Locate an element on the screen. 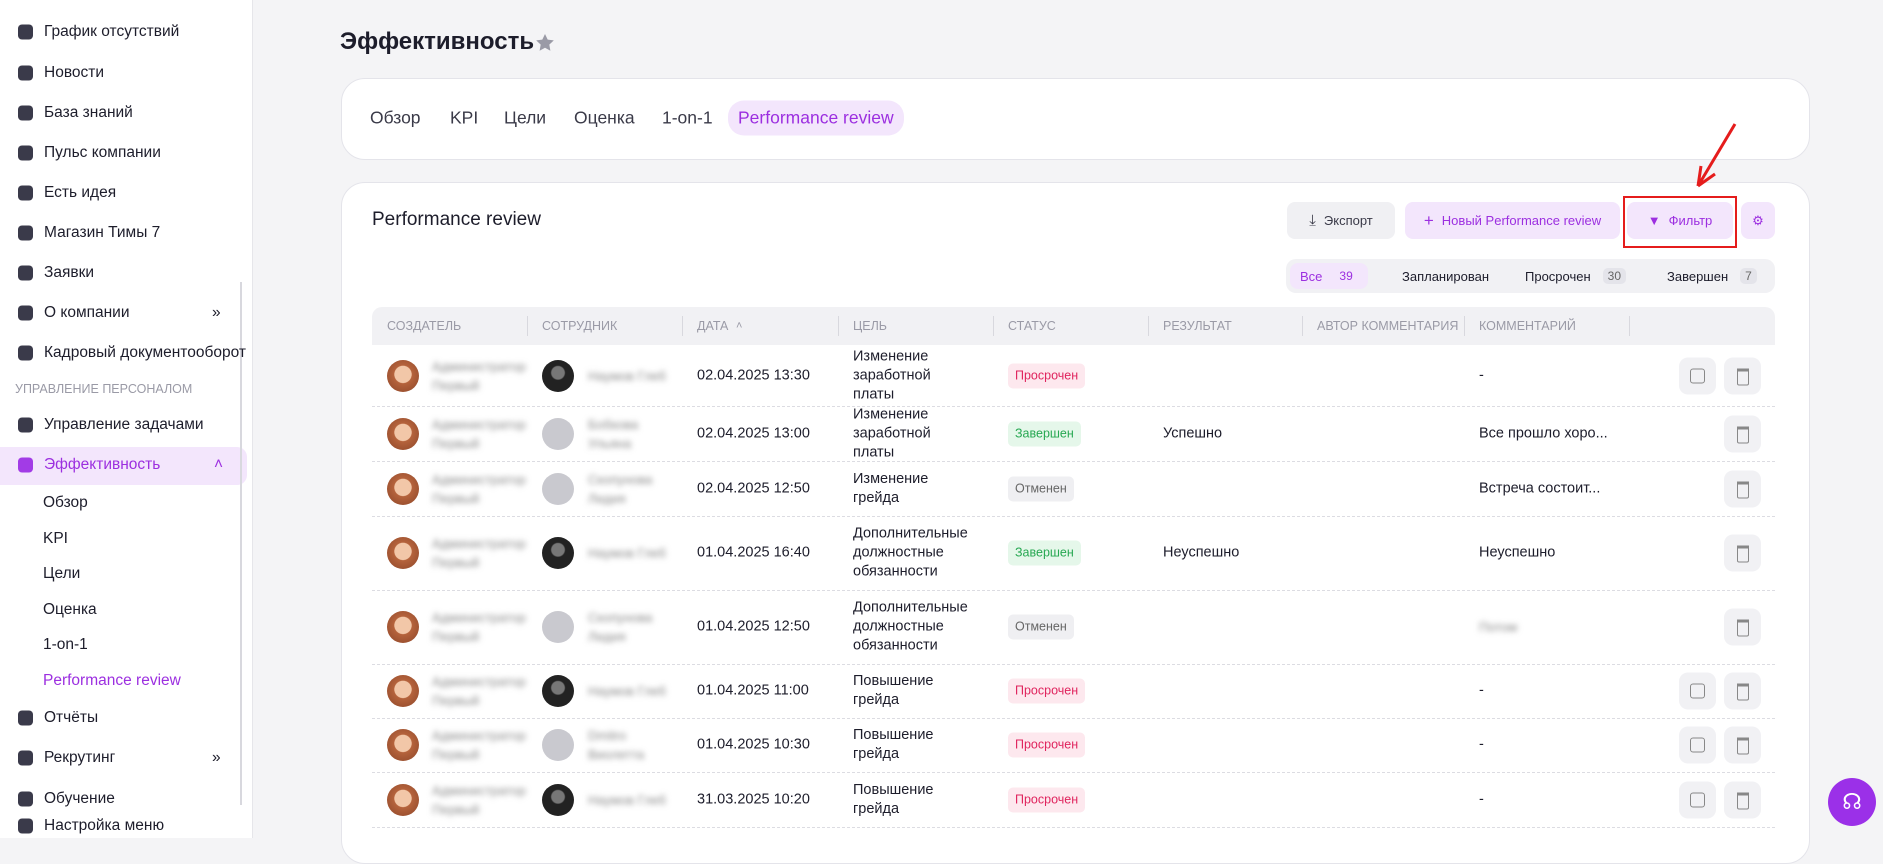  submenu-item: Цели is located at coordinates (62, 573).